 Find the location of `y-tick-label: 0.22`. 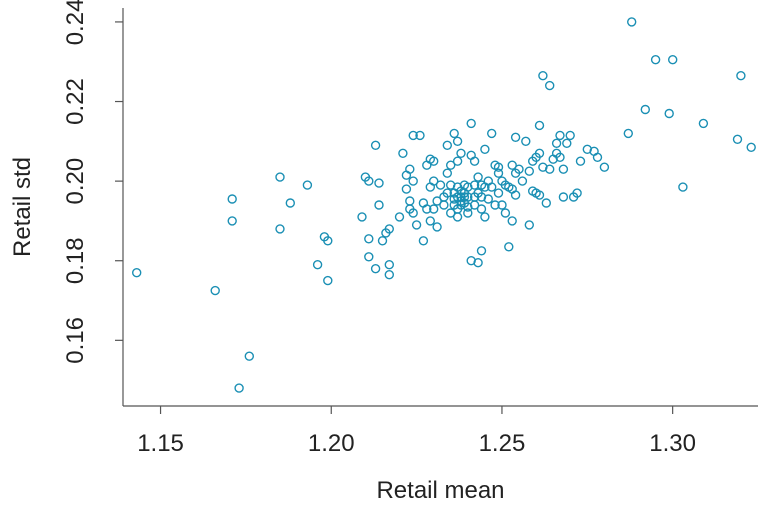

y-tick-label: 0.22 is located at coordinates (75, 101).